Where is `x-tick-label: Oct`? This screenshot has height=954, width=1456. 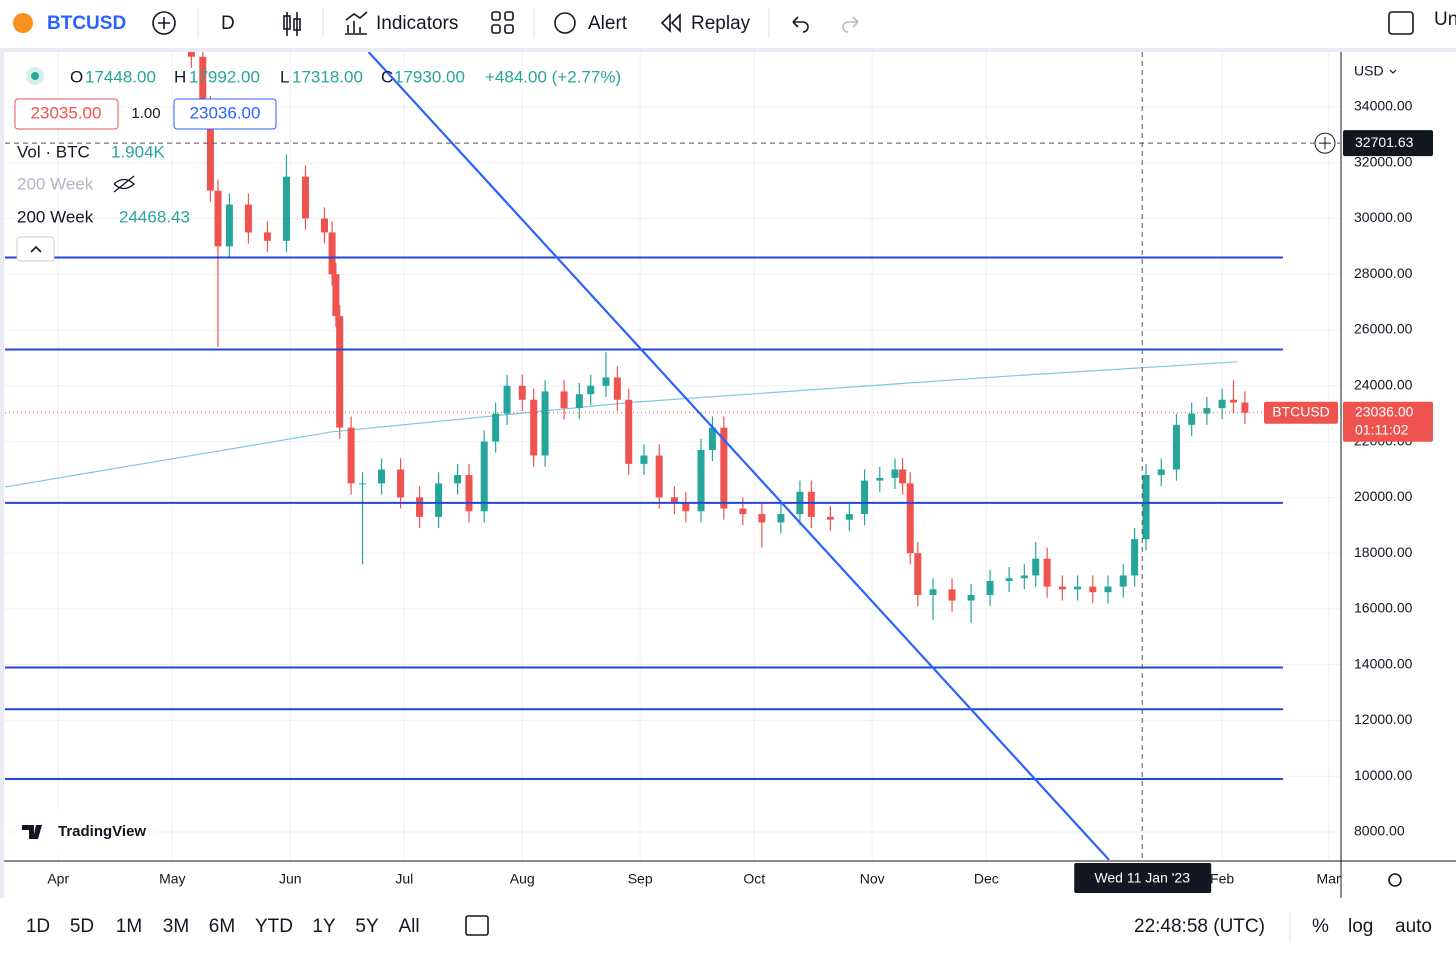 x-tick-label: Oct is located at coordinates (754, 879).